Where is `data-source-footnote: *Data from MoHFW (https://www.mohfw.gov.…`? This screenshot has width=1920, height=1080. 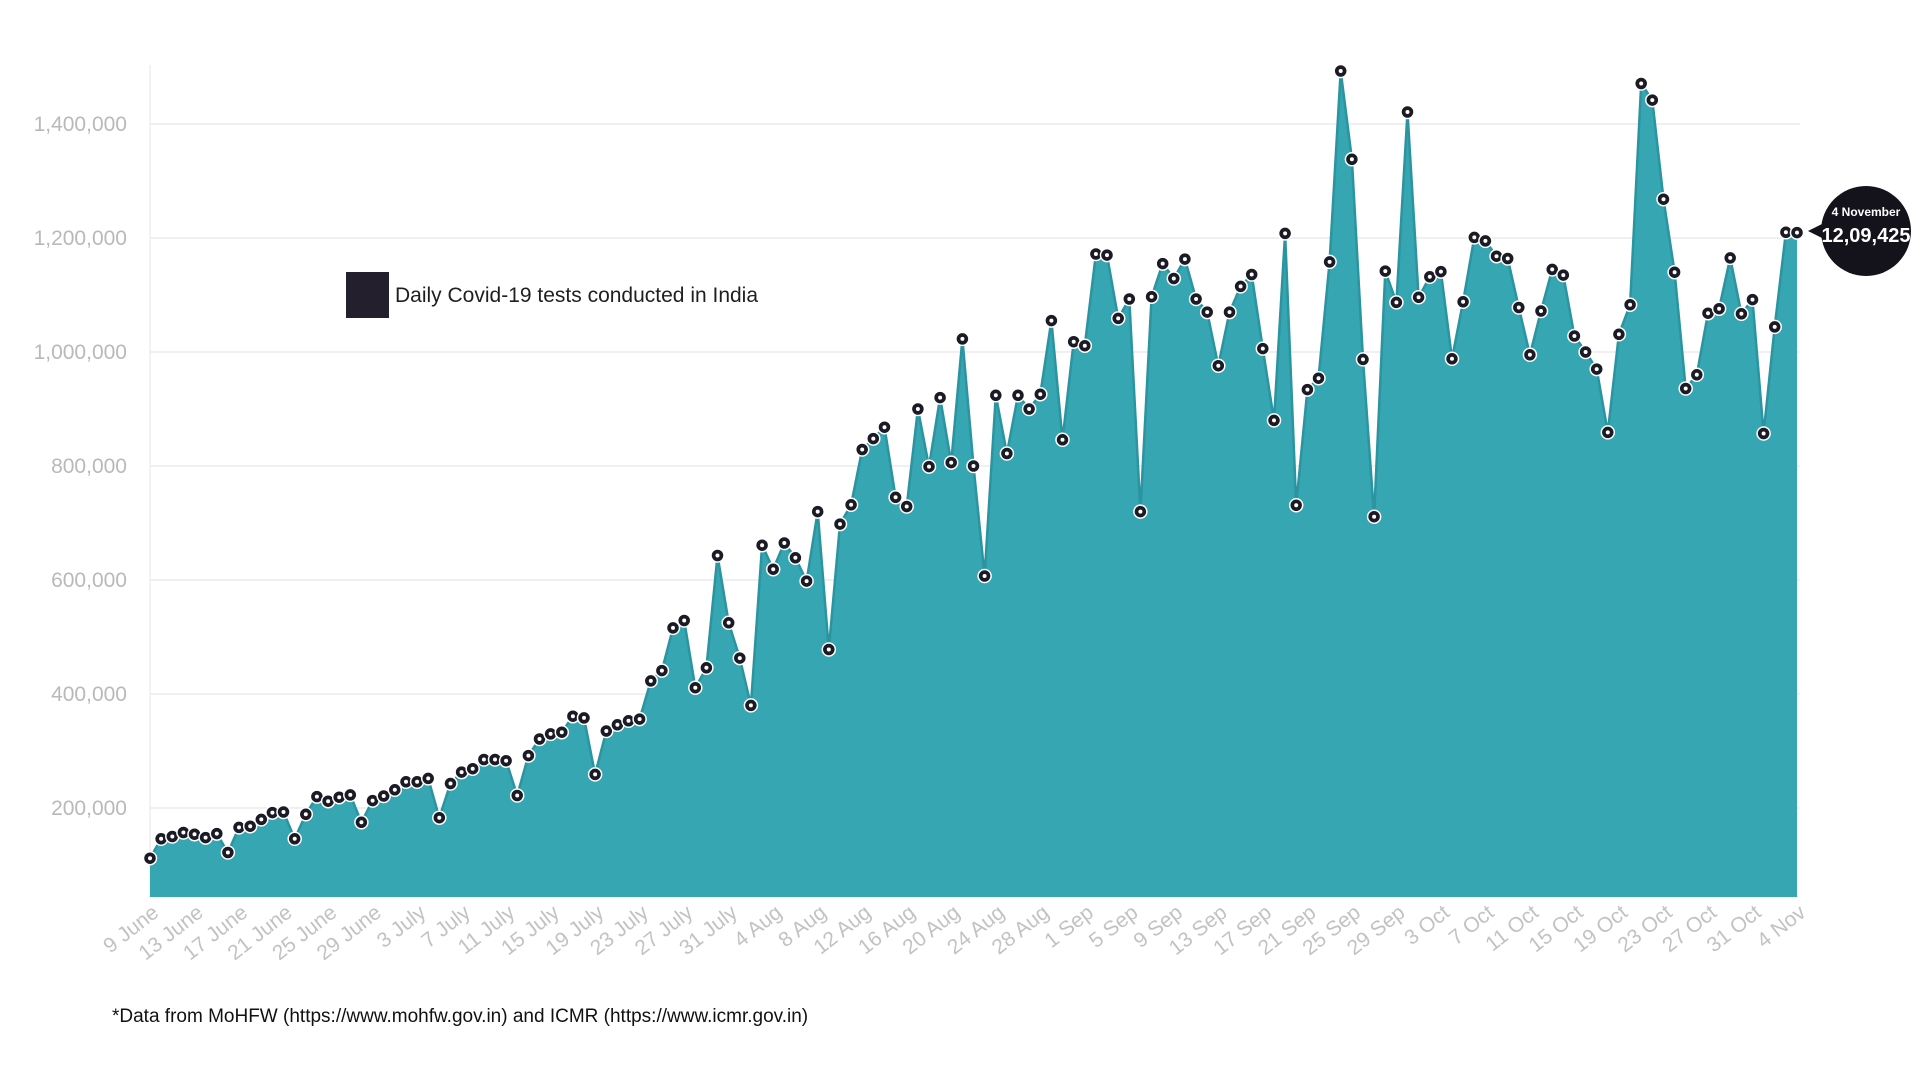 data-source-footnote: *Data from MoHFW (https://www.mohfw.gov.… is located at coordinates (460, 1016).